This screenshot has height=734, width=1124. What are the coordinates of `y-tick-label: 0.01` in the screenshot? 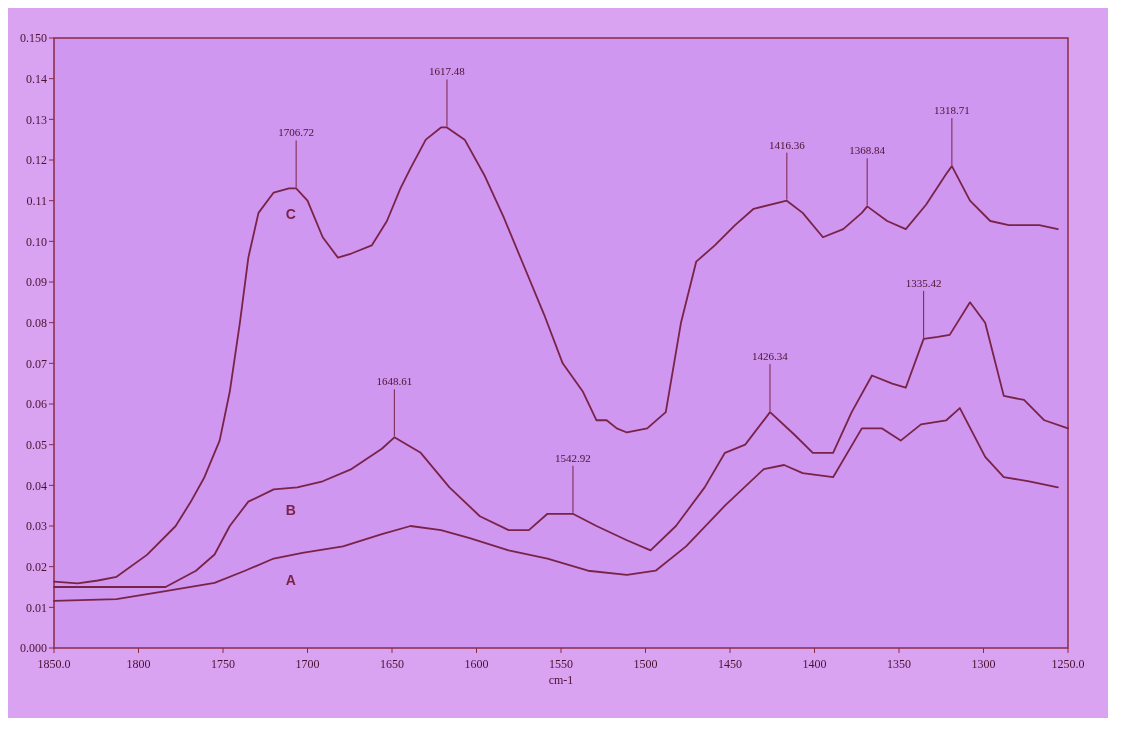 It's located at (36, 607).